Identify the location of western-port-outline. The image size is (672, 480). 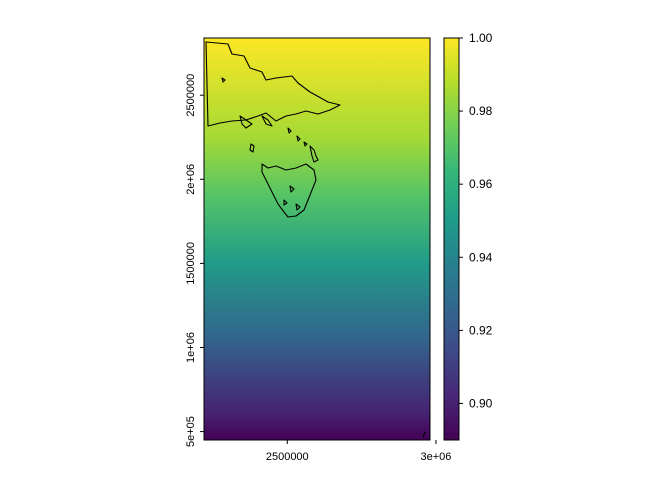
(267, 121).